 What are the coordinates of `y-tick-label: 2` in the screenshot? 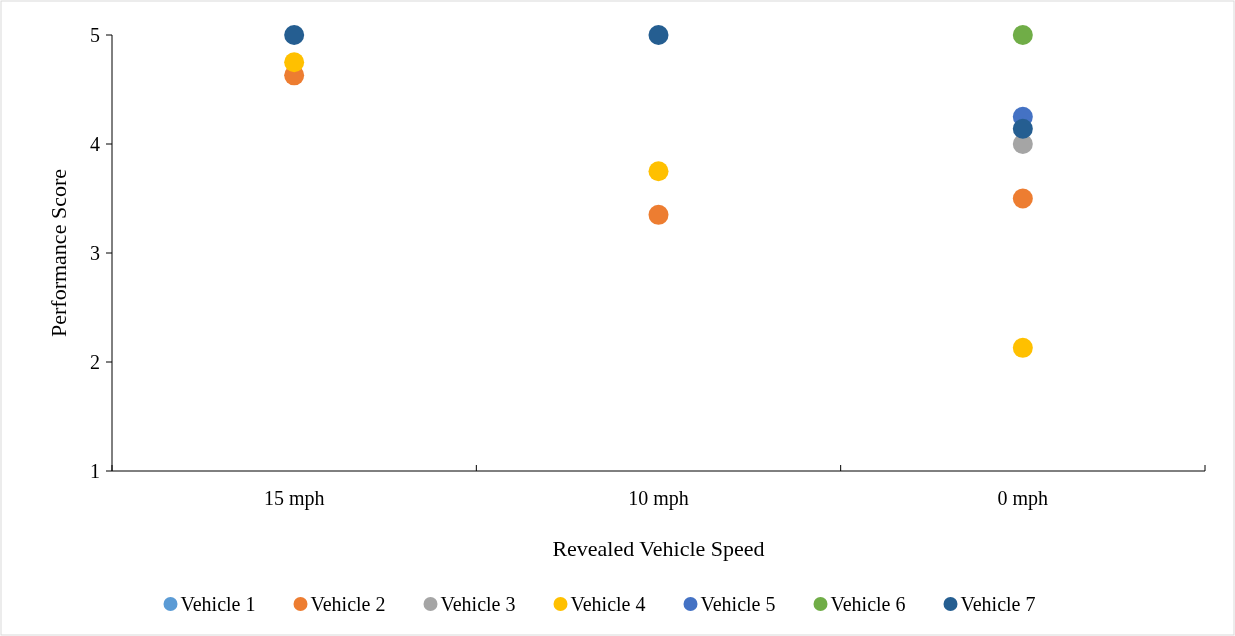 It's located at (95, 362).